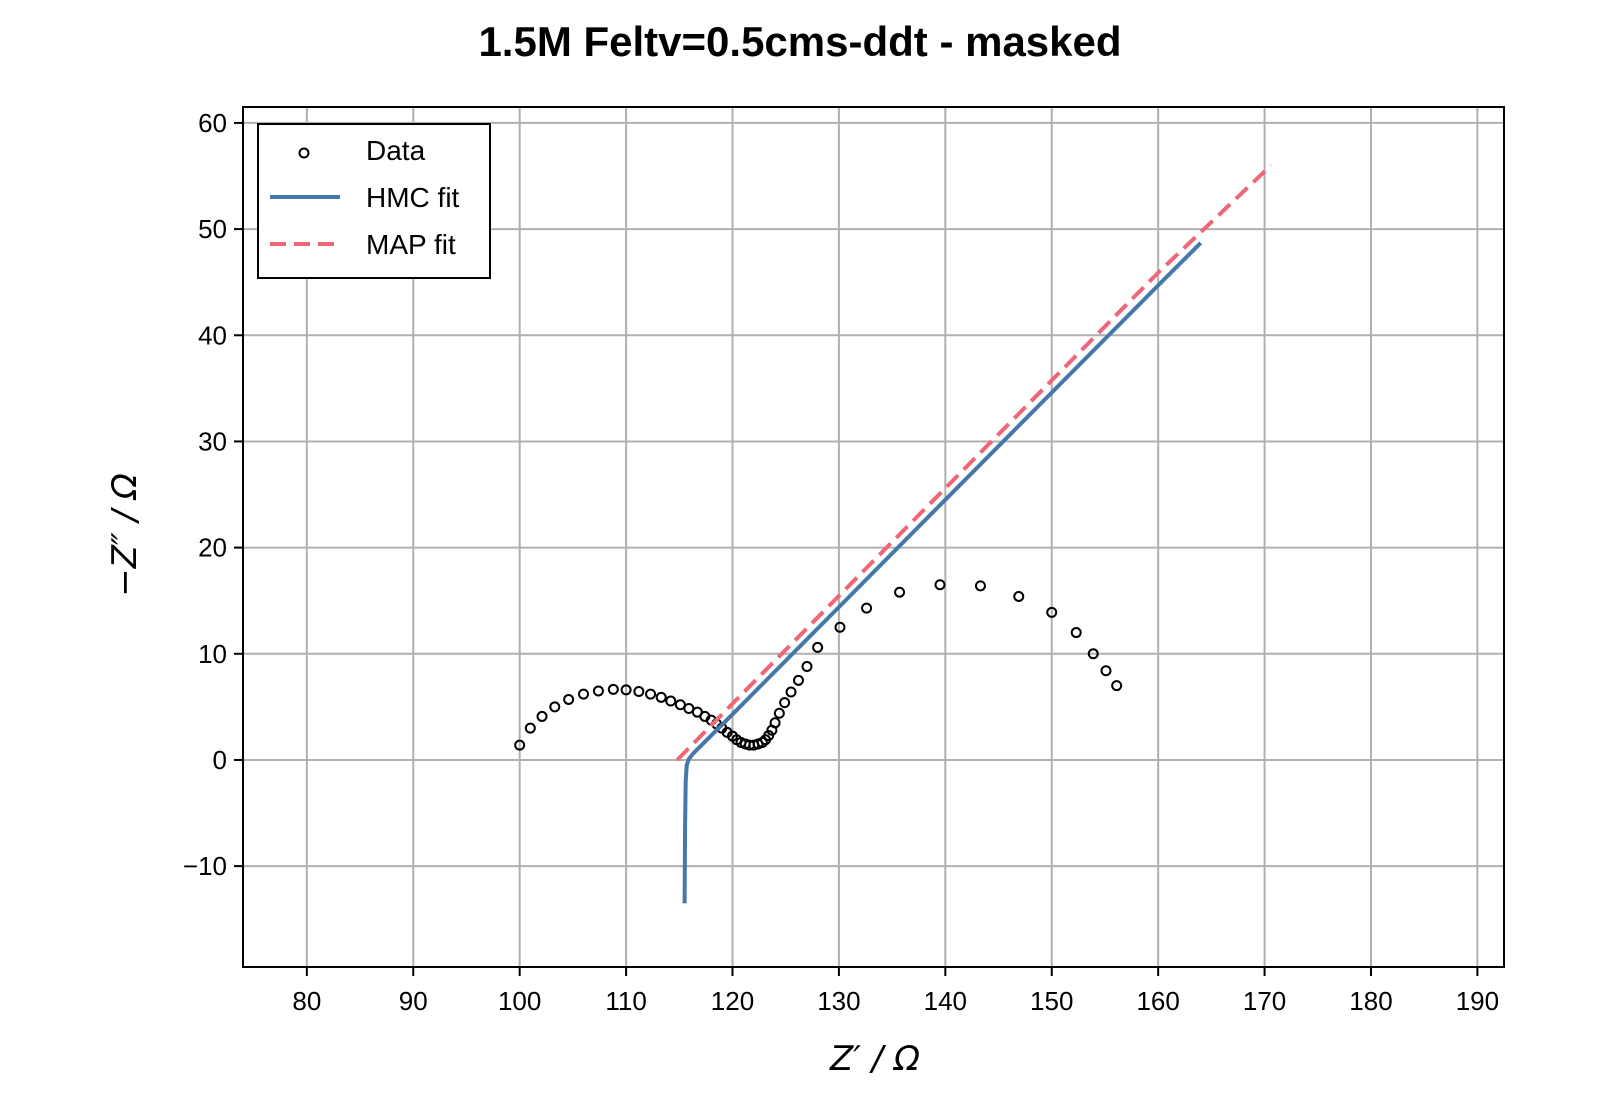 Image resolution: width=1600 pixels, height=1100 pixels. What do you see at coordinates (212, 441) in the screenshot?
I see `y-tick-label: 30` at bounding box center [212, 441].